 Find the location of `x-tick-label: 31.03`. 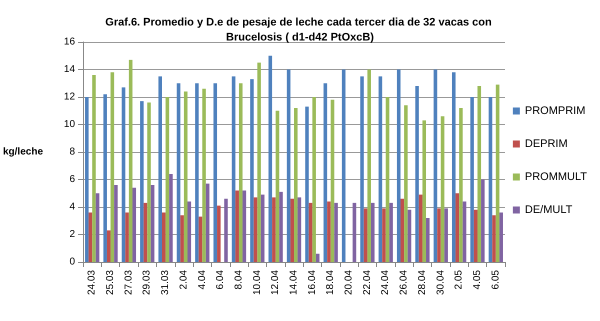

x-tick-label: 31.03 is located at coordinates (166, 283).